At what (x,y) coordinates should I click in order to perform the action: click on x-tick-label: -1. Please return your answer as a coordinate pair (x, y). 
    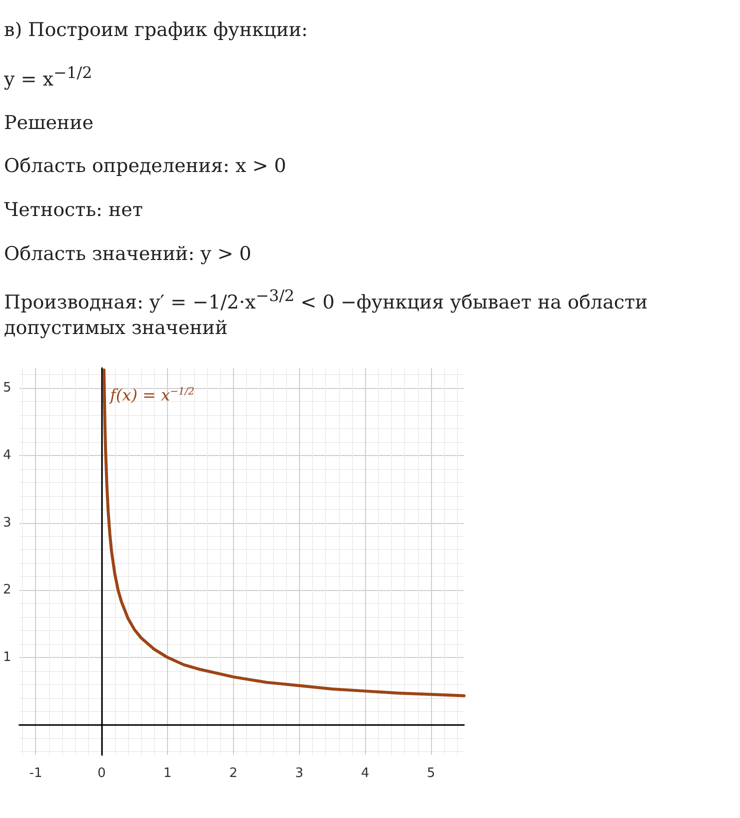
    Looking at the image, I should click on (35, 773).